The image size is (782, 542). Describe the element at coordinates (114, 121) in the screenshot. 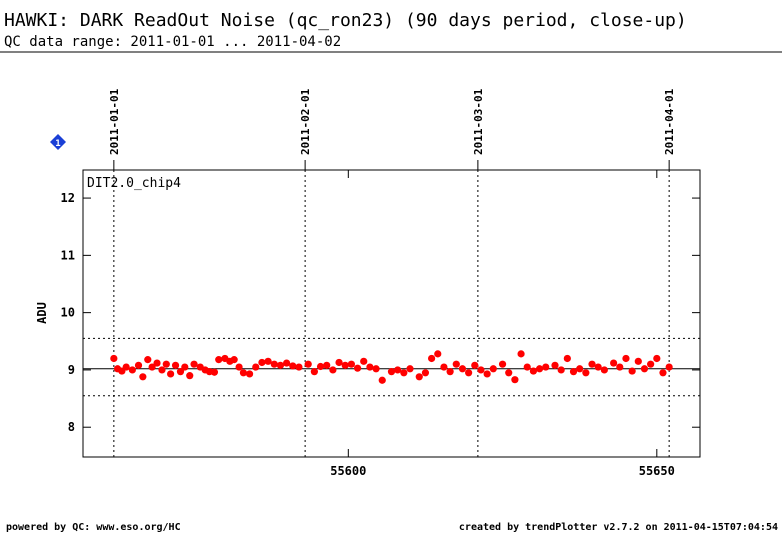

I see `date-label: 2011-01-01` at that location.